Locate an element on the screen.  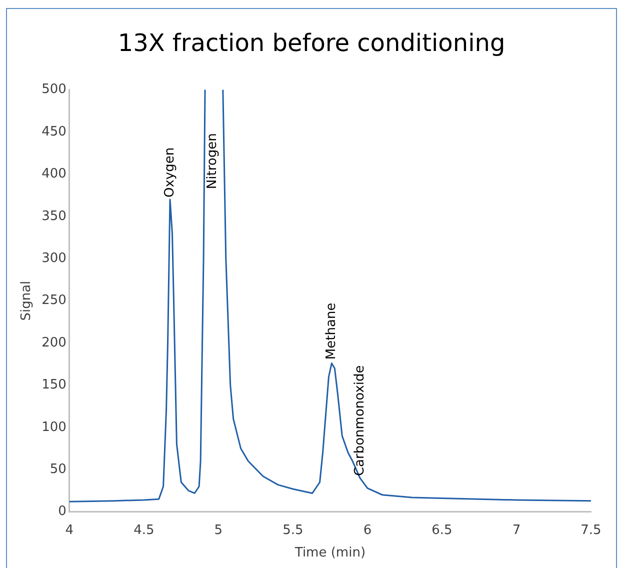
y-tick-label: 500 is located at coordinates (54, 90).